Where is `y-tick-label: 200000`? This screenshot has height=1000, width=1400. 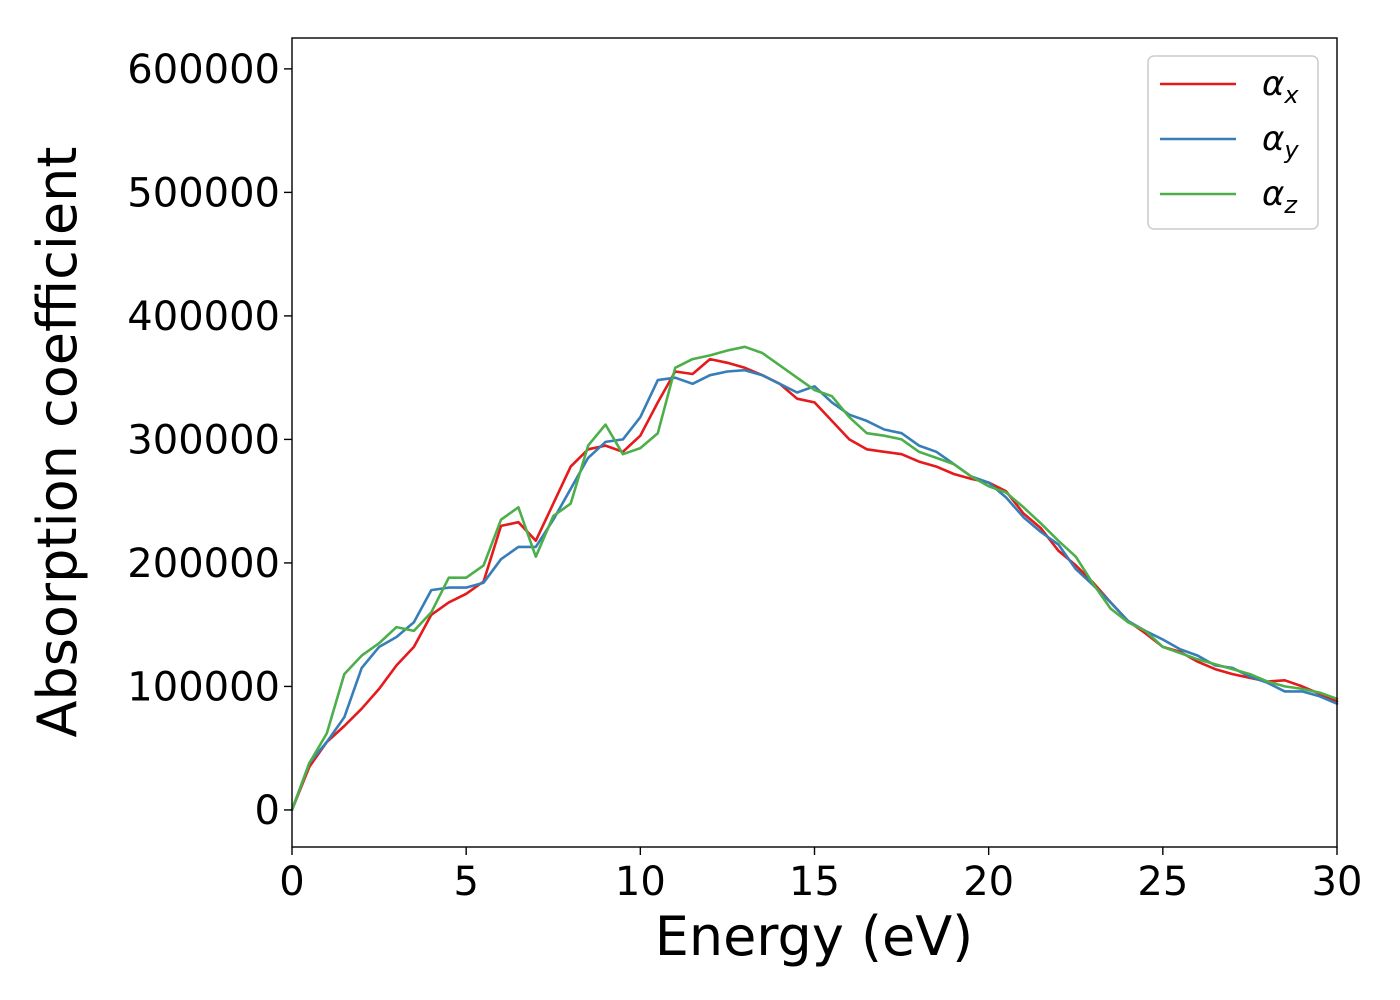
y-tick-label: 200000 is located at coordinates (203, 564).